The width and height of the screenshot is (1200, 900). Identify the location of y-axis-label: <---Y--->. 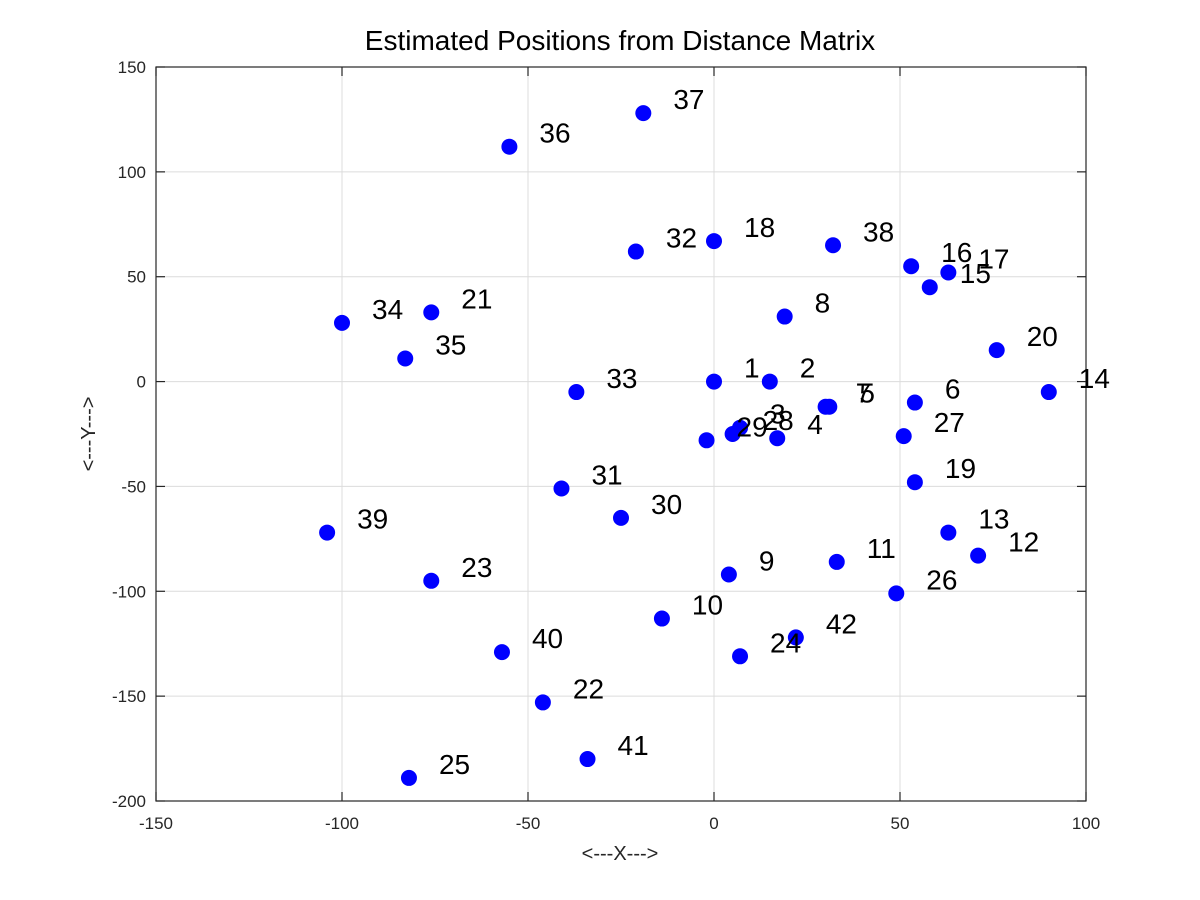
(89, 434).